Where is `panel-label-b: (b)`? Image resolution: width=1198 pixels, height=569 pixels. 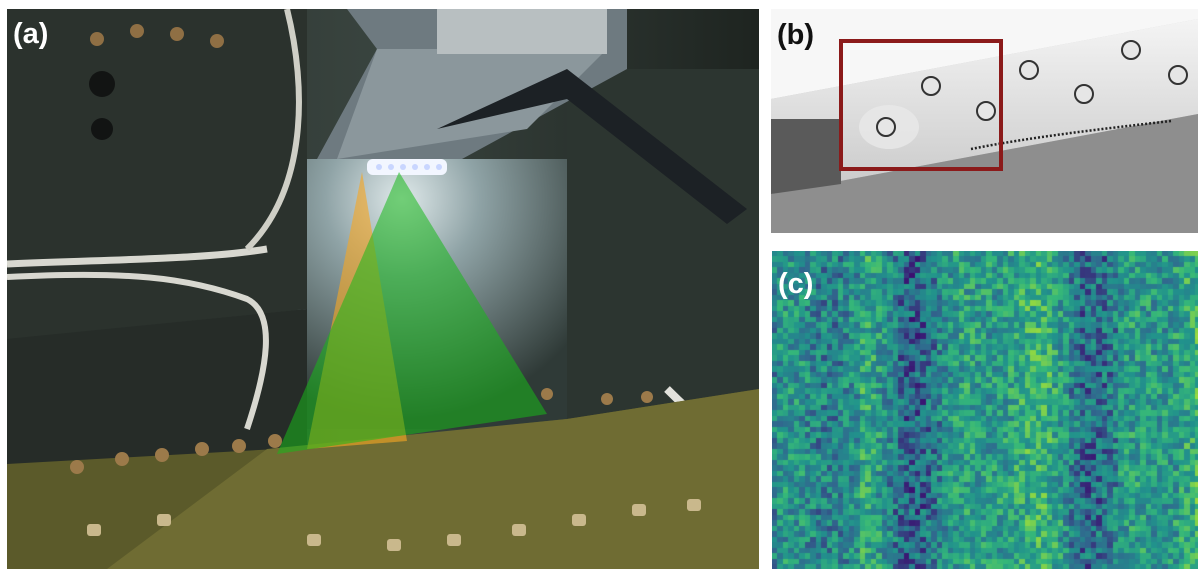 panel-label-b: (b) is located at coordinates (796, 35).